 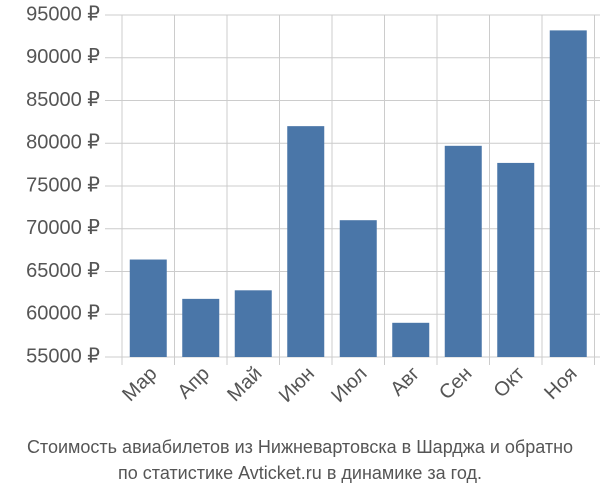 What do you see at coordinates (297, 385) in the screenshot?
I see `x-tick-label: Июн` at bounding box center [297, 385].